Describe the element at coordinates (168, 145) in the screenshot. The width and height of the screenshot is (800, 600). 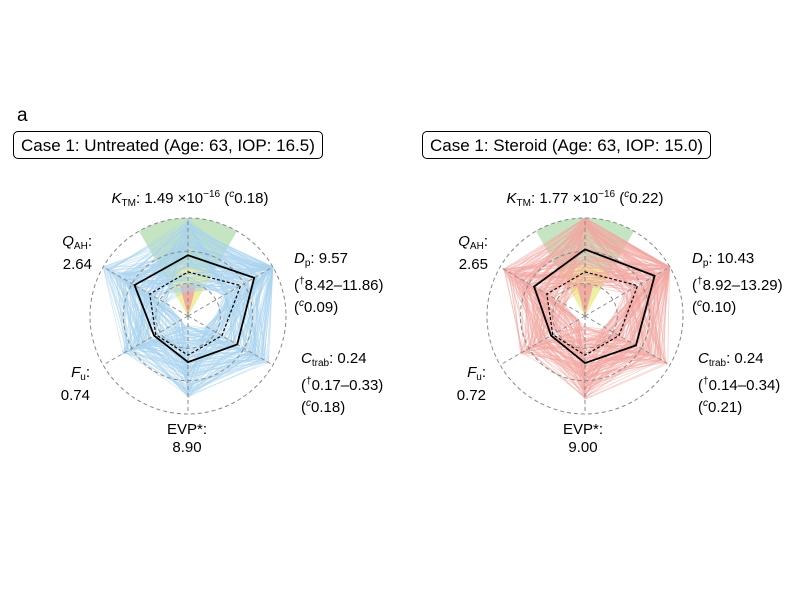
I see `case-title-untreated: Case 1: Untreated (Age: 63, IOP: 16.5)` at that location.